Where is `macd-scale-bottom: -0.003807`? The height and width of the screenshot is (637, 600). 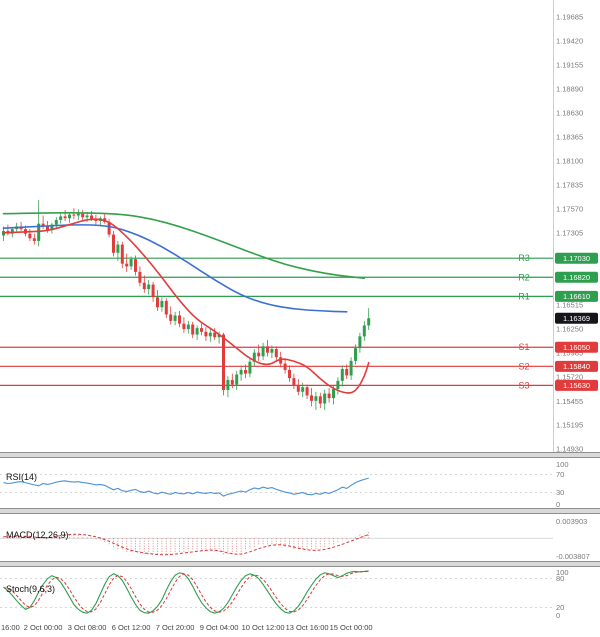
macd-scale-bottom: -0.003807 is located at coordinates (573, 556).